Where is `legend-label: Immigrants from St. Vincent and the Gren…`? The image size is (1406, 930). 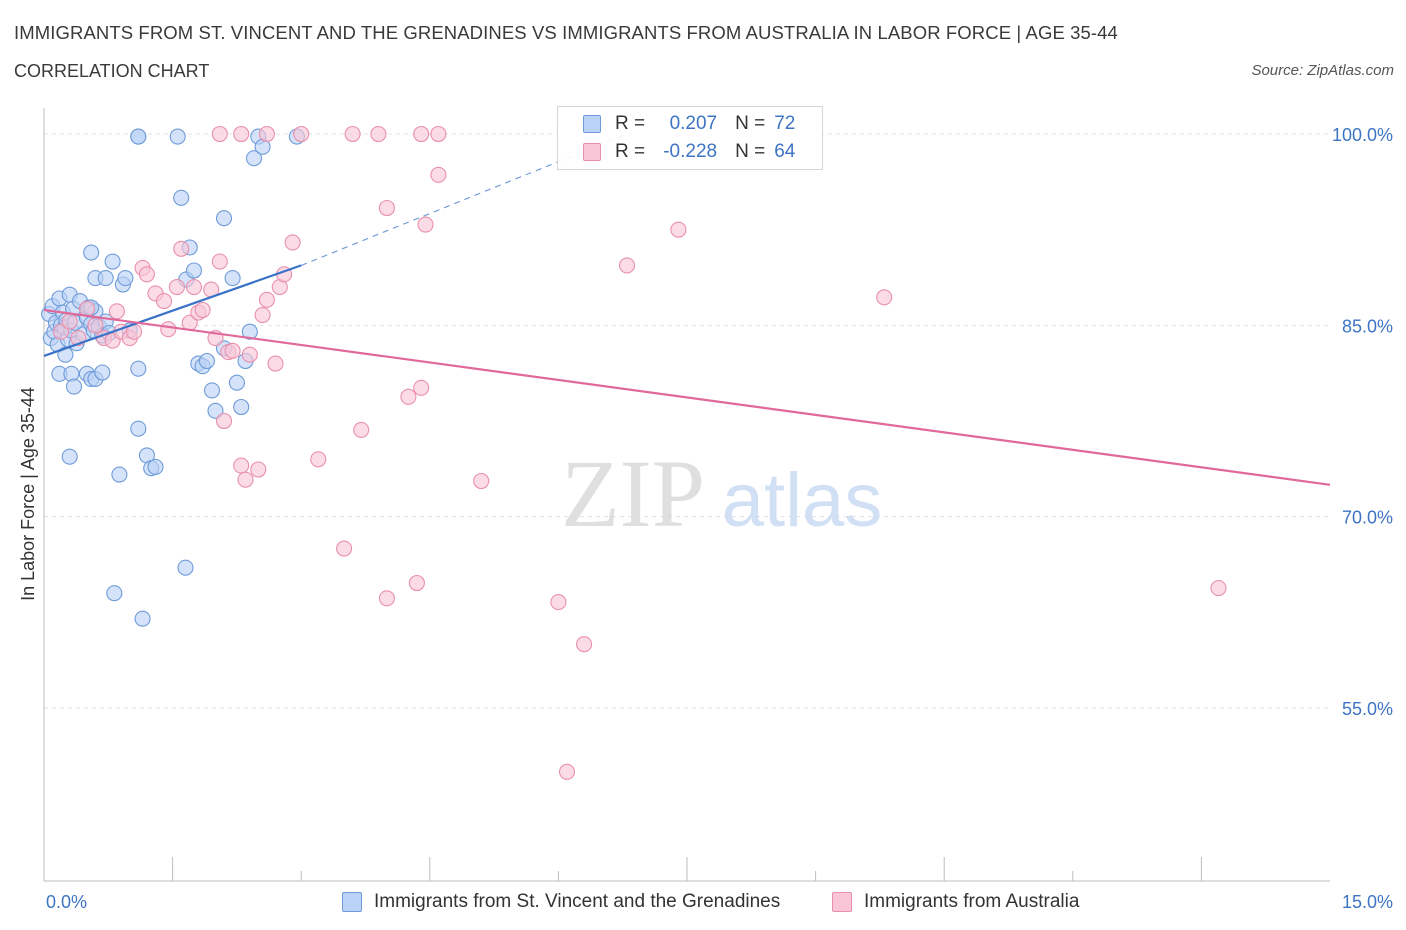
legend-label: Immigrants from St. Vincent and the Gren… is located at coordinates (577, 901).